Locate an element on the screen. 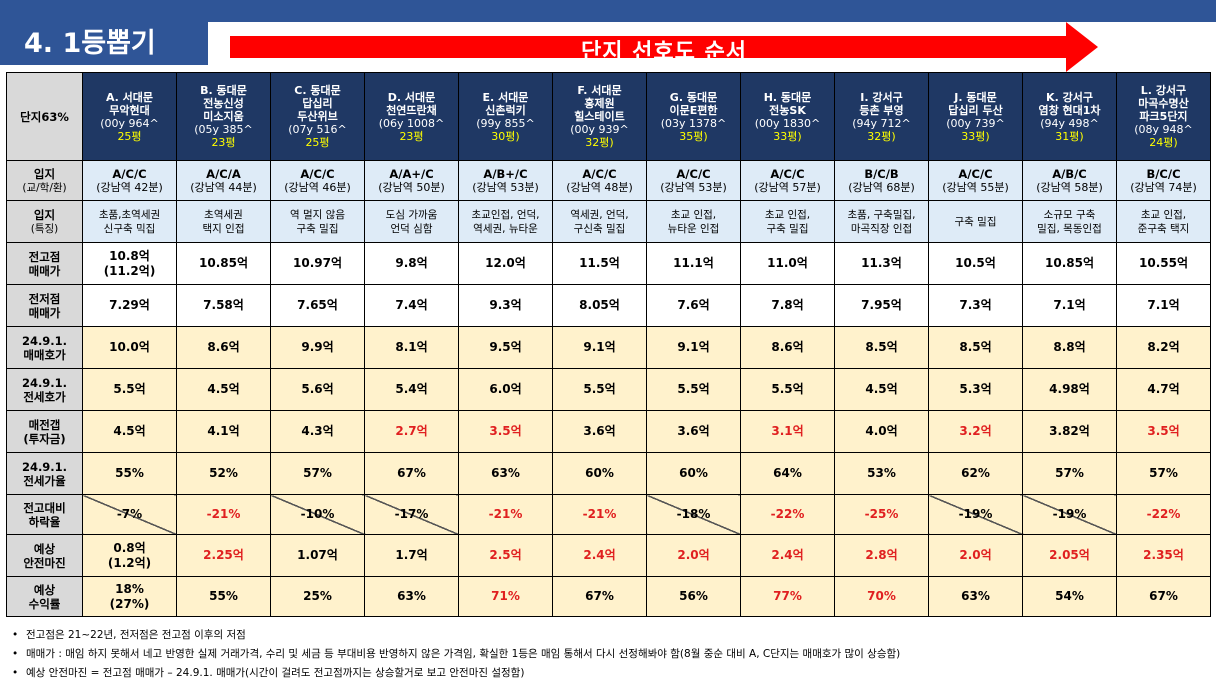 The height and width of the screenshot is (684, 1216). row-header-line: 전고점 is located at coordinates (44, 256).